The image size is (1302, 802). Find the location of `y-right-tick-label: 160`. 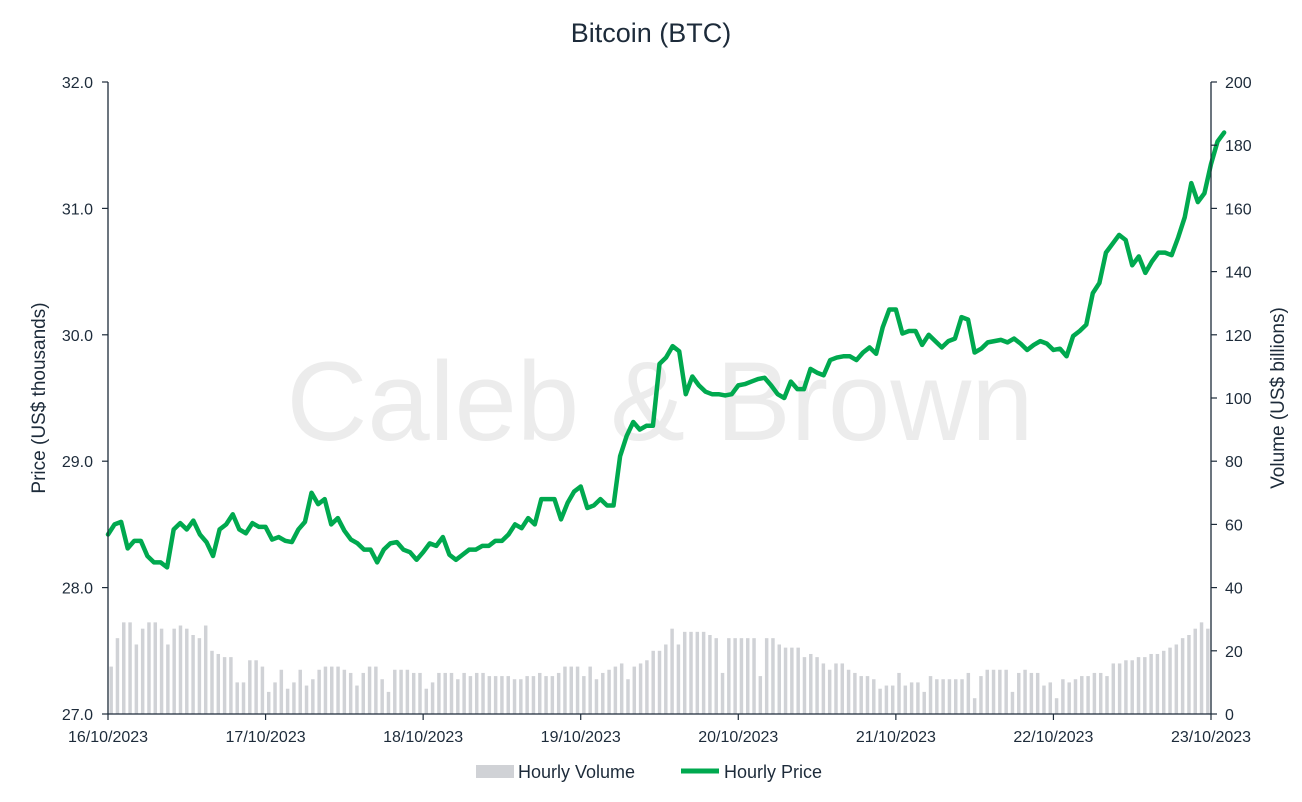

y-right-tick-label: 160 is located at coordinates (1238, 209).